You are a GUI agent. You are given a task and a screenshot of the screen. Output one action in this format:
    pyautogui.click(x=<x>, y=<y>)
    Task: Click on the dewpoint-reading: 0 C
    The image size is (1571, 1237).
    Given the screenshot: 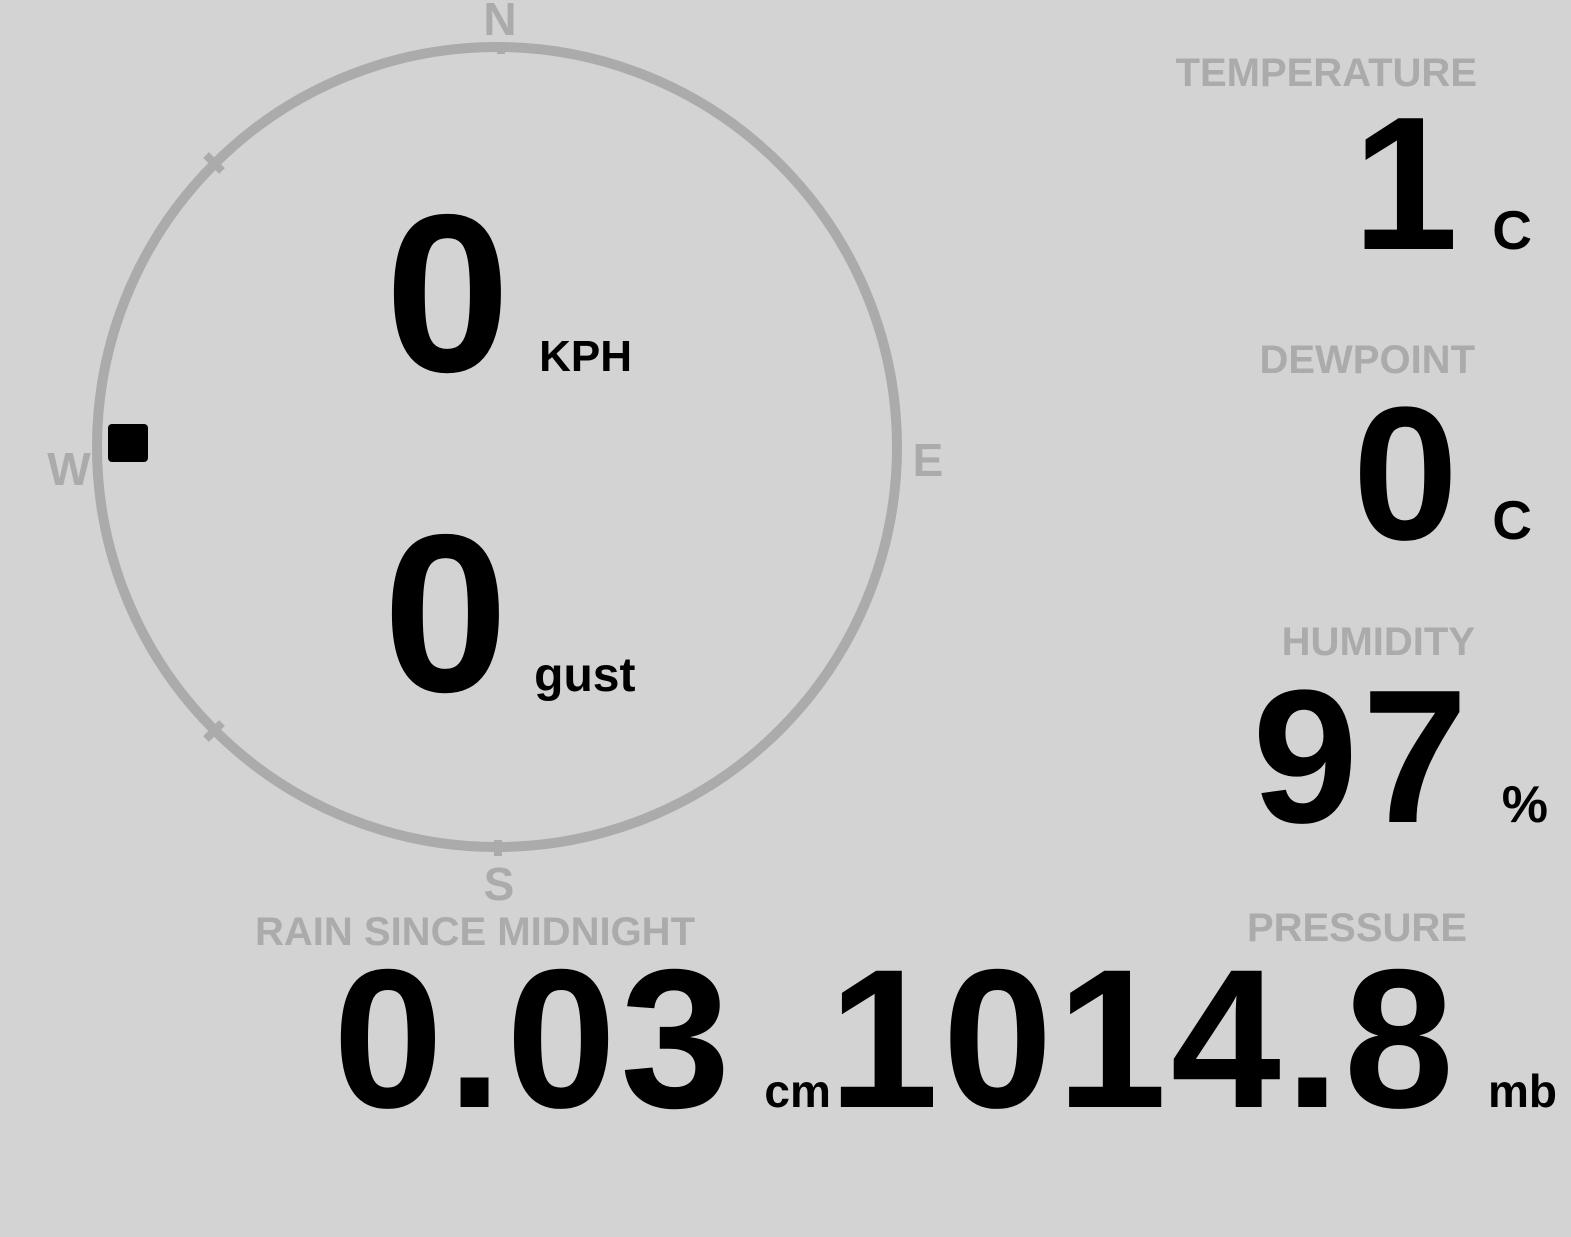 What is the action you would take?
    pyautogui.click(x=1442, y=474)
    